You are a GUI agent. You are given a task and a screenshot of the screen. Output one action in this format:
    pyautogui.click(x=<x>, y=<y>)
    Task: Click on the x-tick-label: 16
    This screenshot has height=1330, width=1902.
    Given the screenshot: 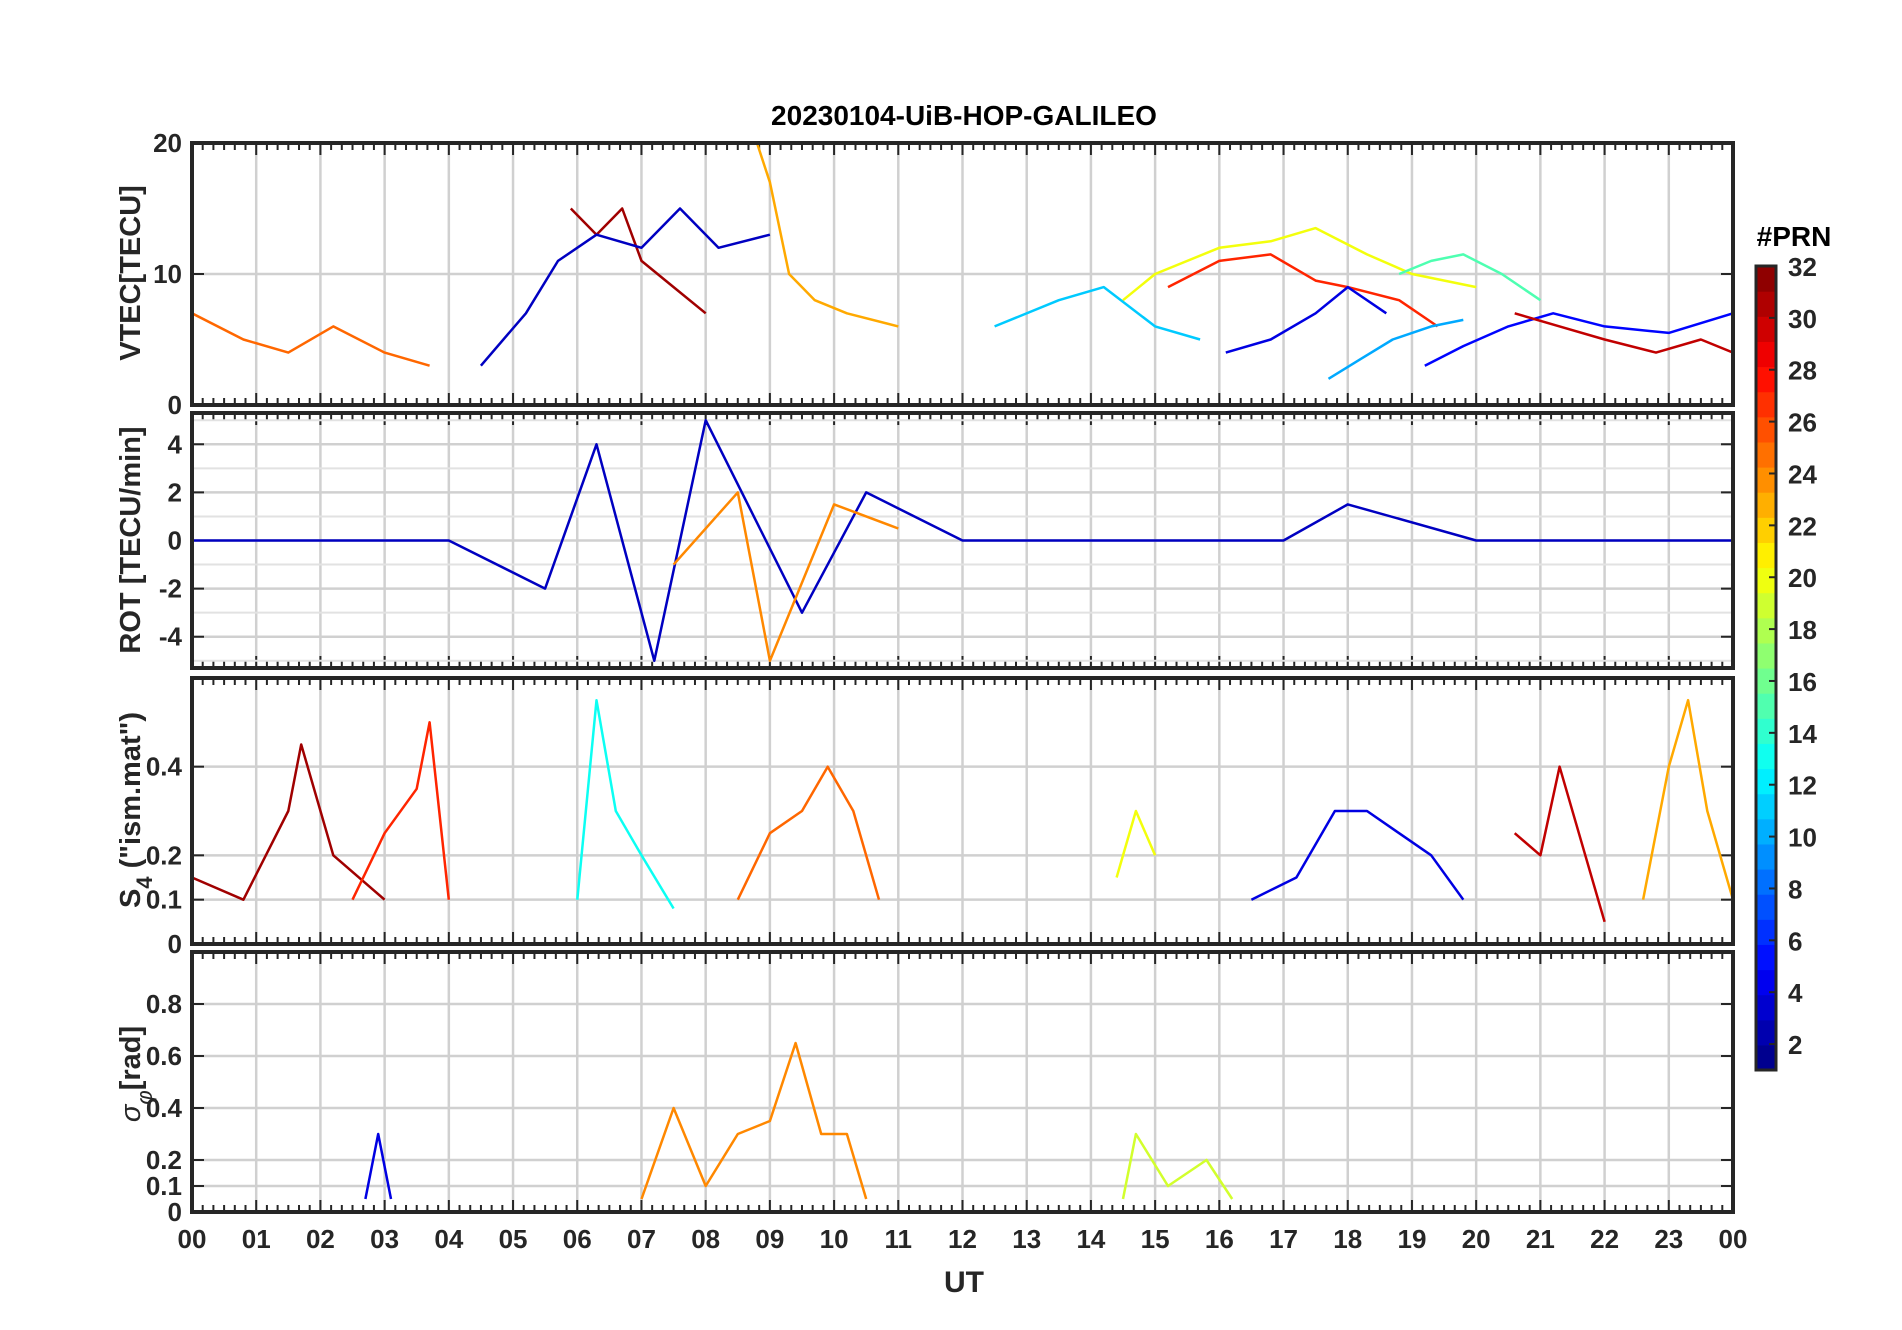 What is the action you would take?
    pyautogui.click(x=1219, y=1239)
    